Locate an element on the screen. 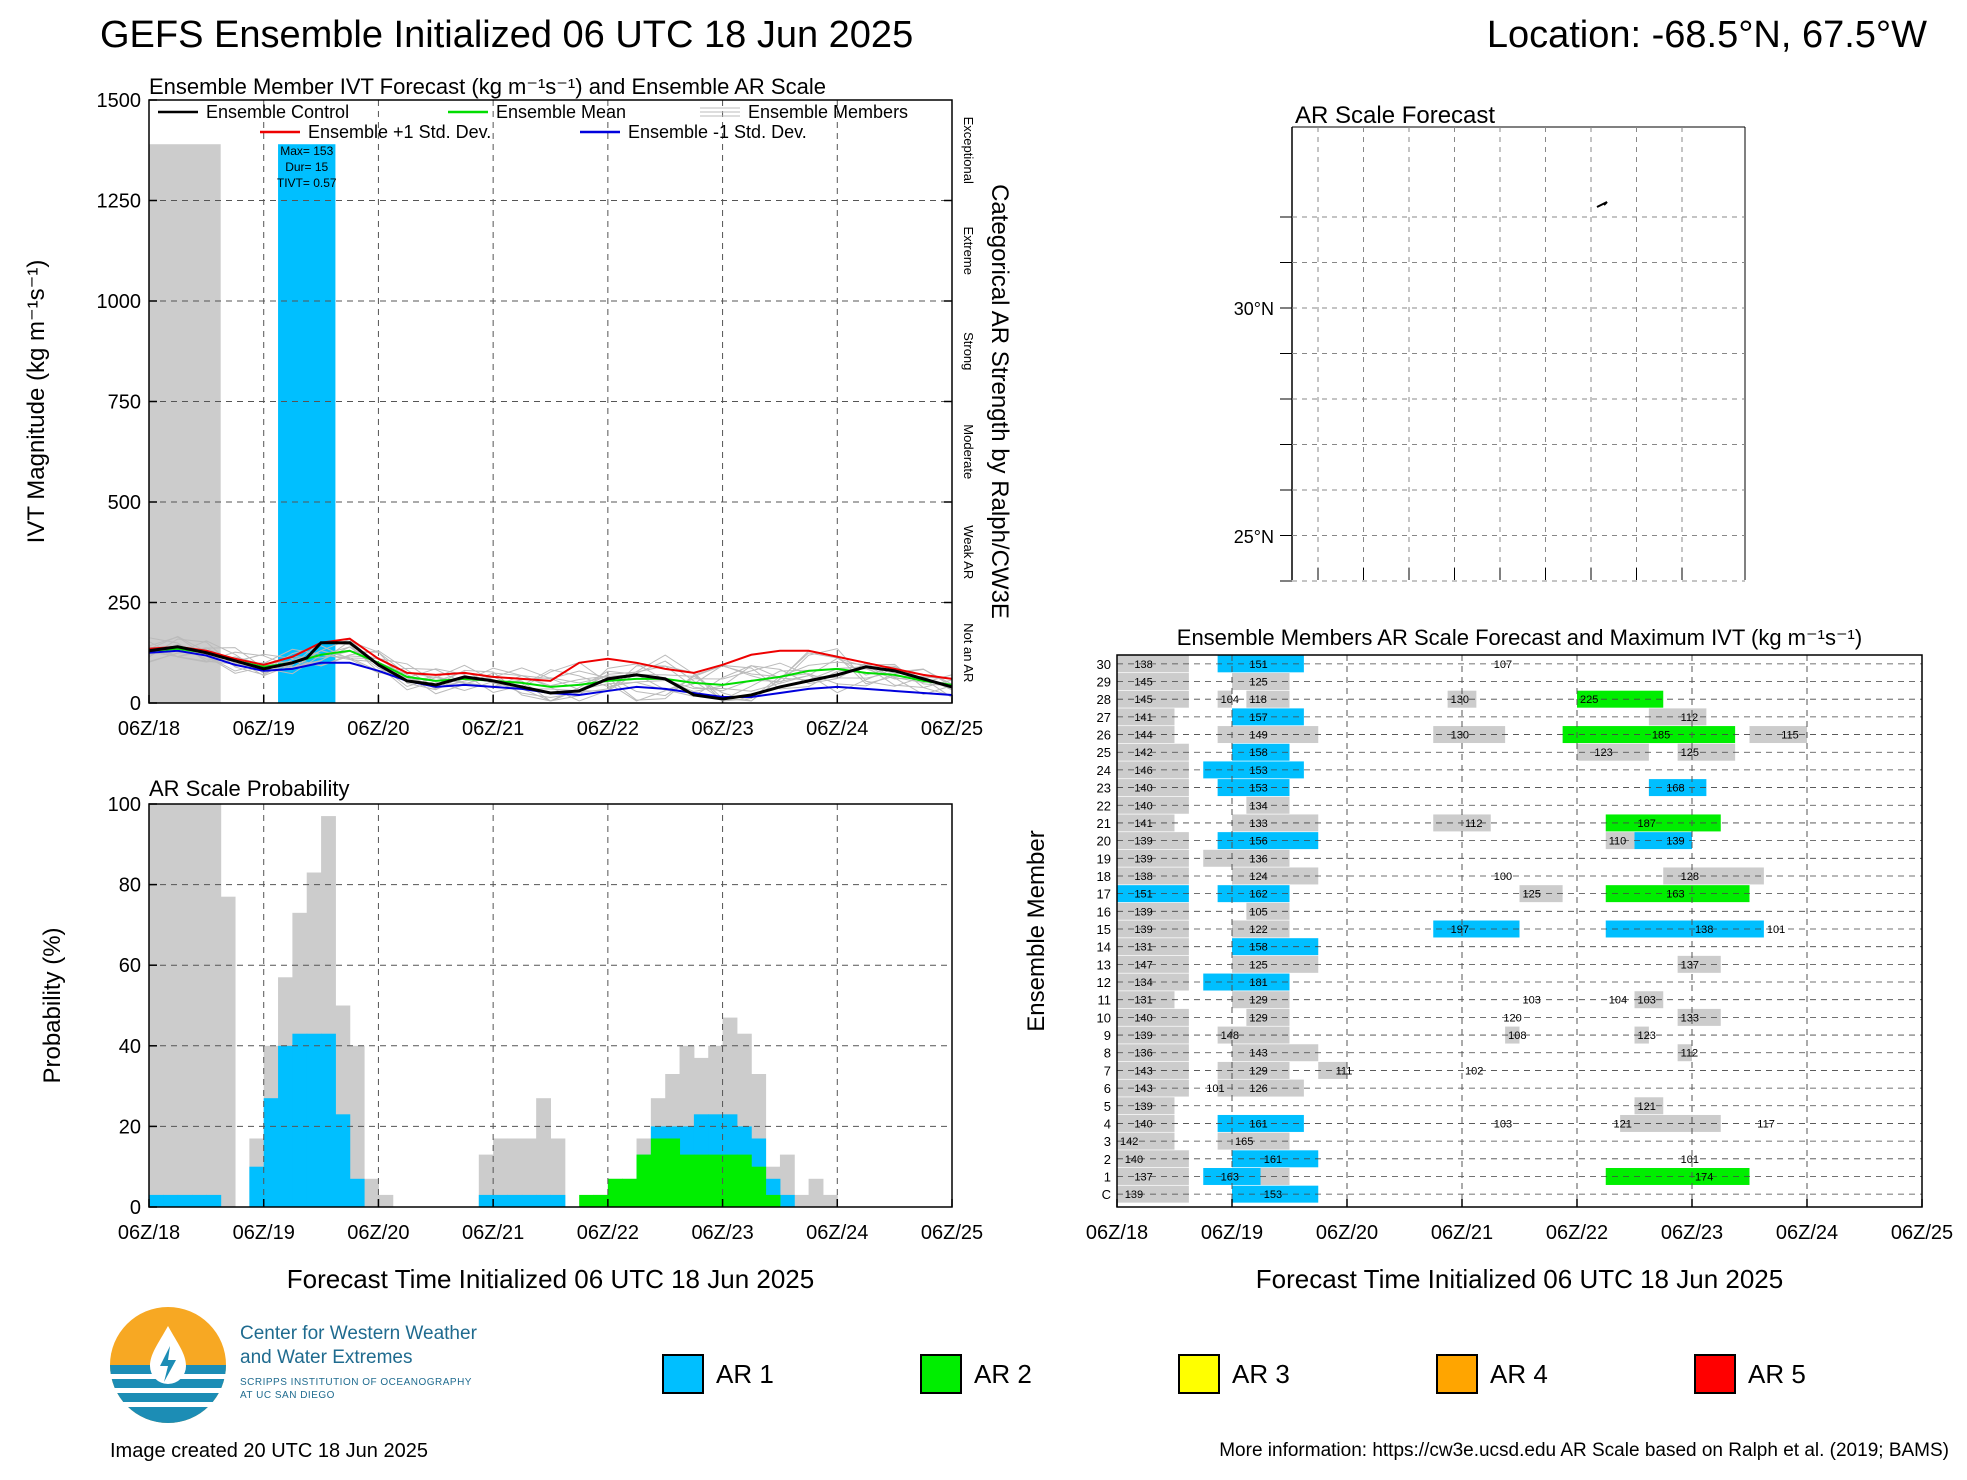 The image size is (1967, 1480). ivt-annotation: TIVT= 0.57 is located at coordinates (307, 183).